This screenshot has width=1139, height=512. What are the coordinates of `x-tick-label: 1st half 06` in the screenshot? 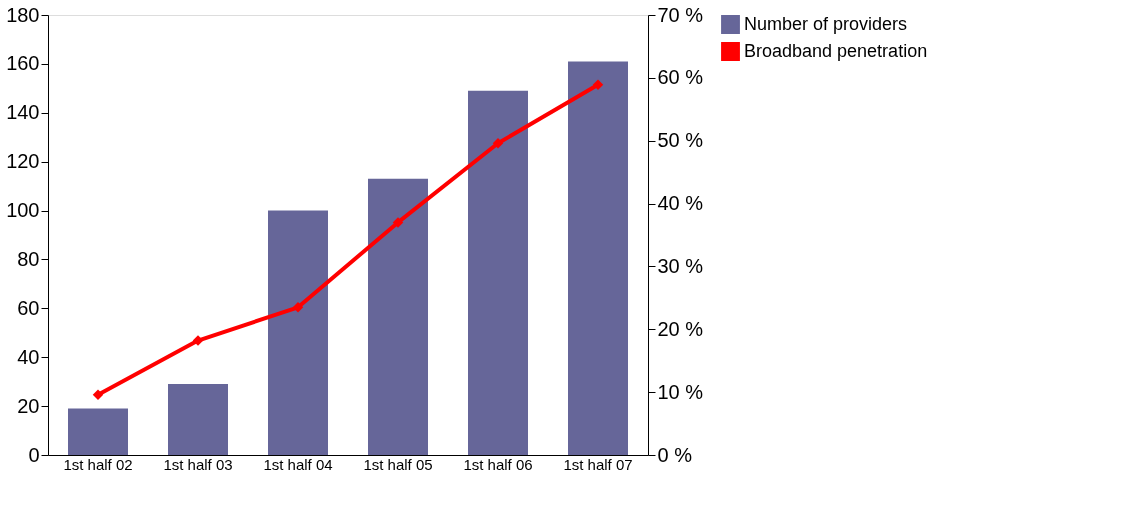 It's located at (498, 464).